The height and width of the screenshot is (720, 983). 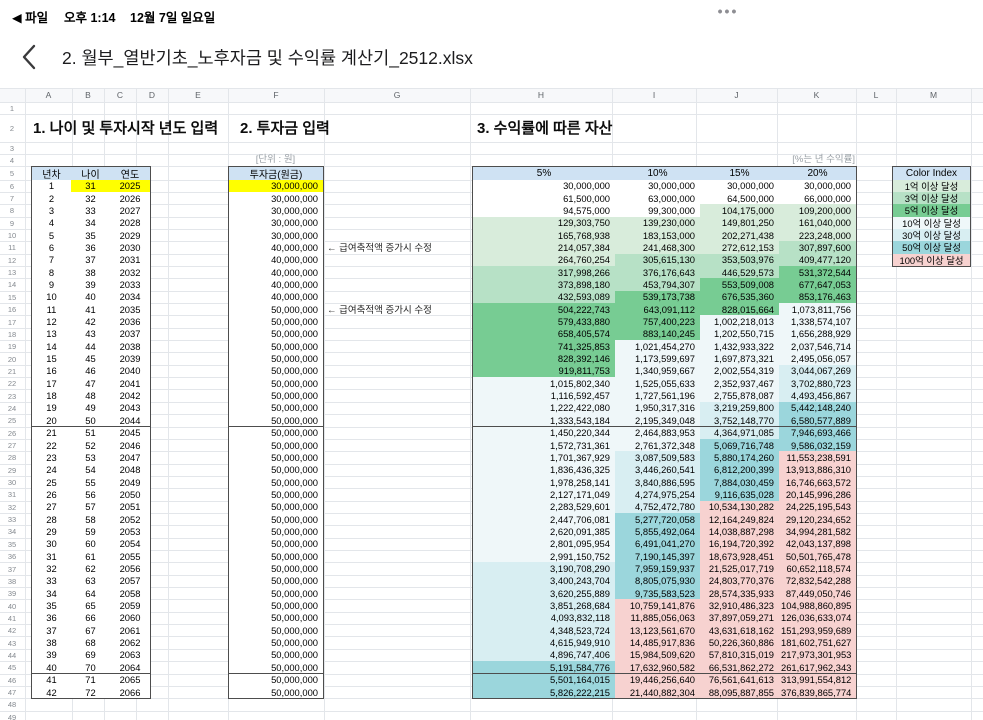 What do you see at coordinates (51, 173) in the screenshot?
I see `left-table-header: 년차` at bounding box center [51, 173].